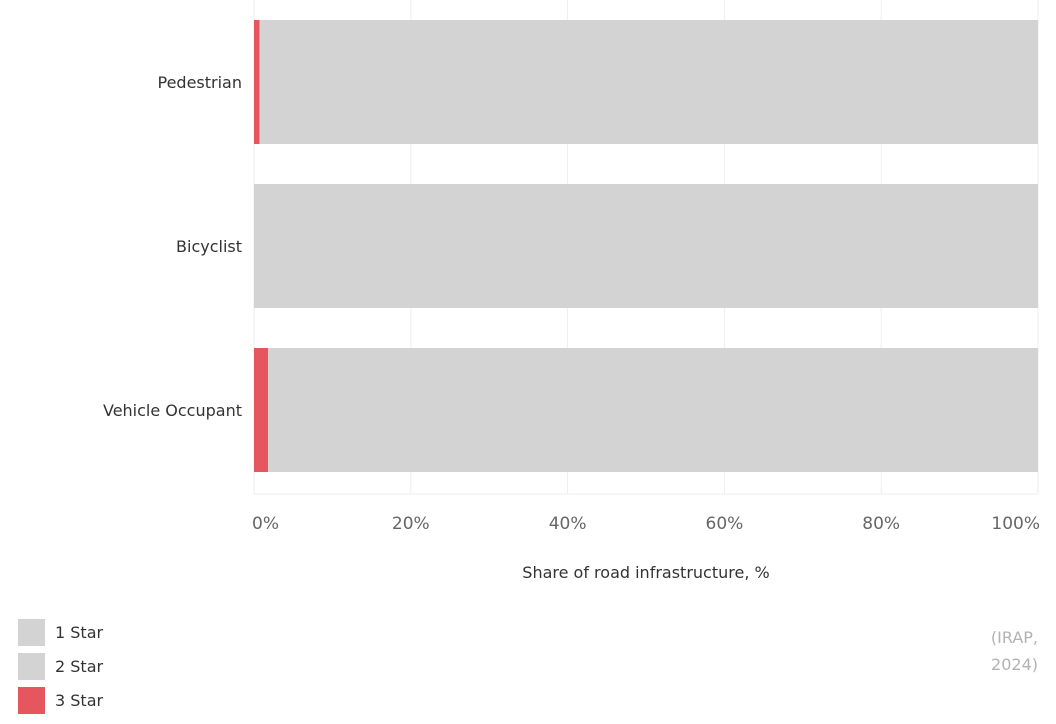 The height and width of the screenshot is (724, 1056). Describe the element at coordinates (411, 524) in the screenshot. I see `x-tick-label: 20%` at that location.